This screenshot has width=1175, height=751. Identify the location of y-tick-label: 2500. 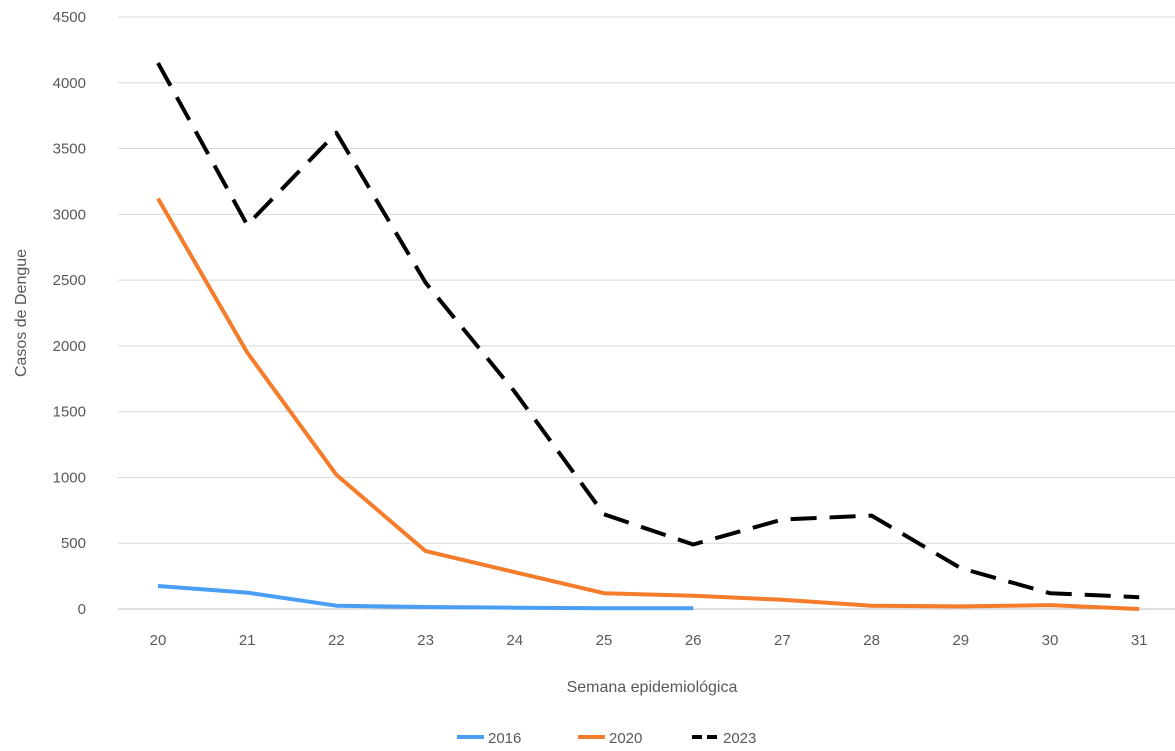
(69, 280).